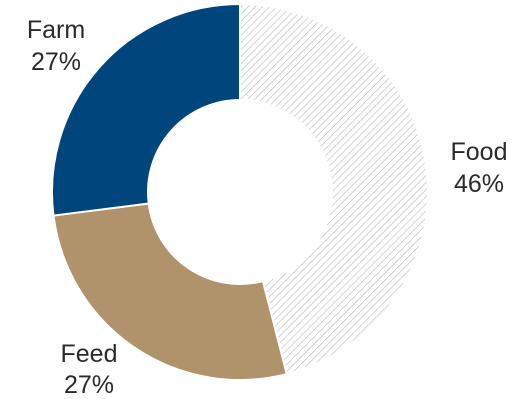  Describe the element at coordinates (56, 46) in the screenshot. I see `slice-label-farm: Farm 27%` at that location.